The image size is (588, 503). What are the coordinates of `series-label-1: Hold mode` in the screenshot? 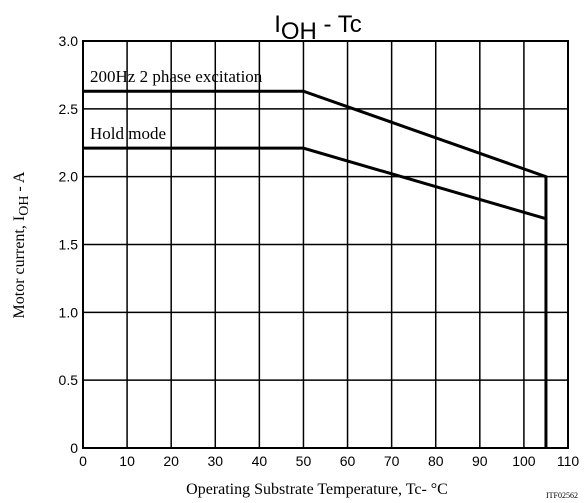 It's located at (128, 133).